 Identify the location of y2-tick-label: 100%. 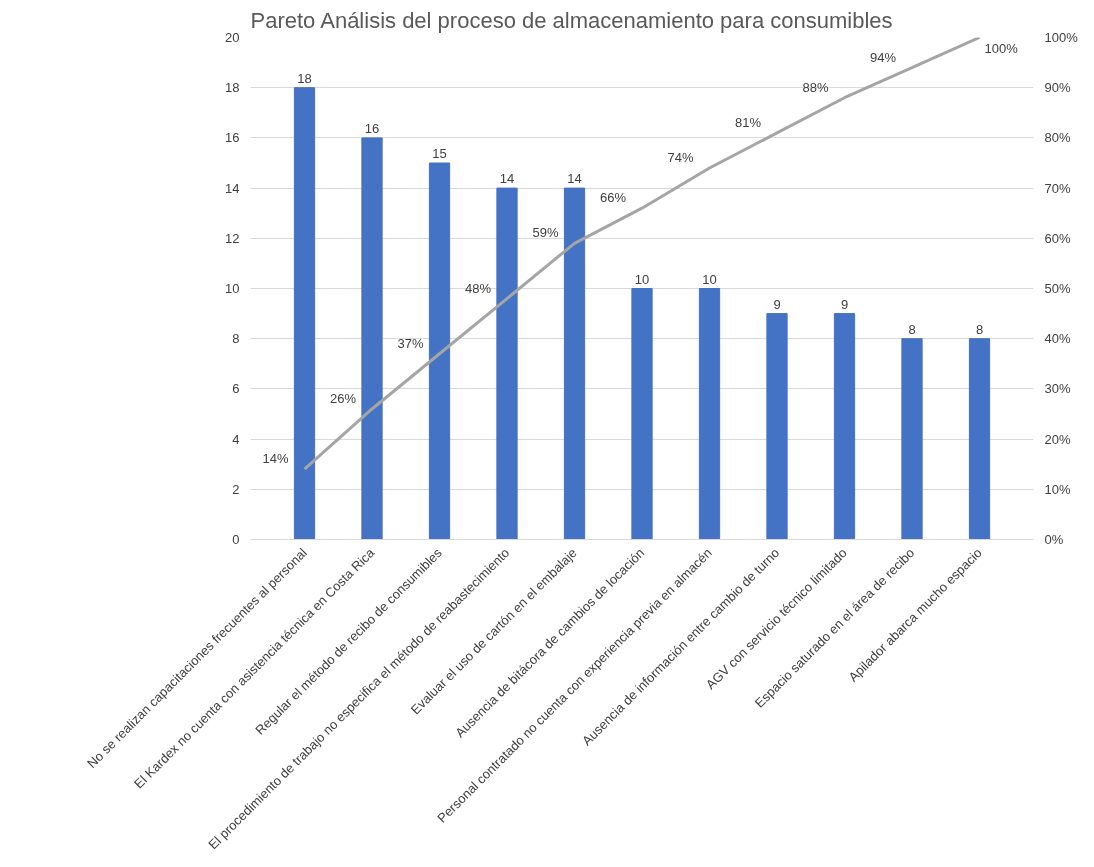
(1061, 37).